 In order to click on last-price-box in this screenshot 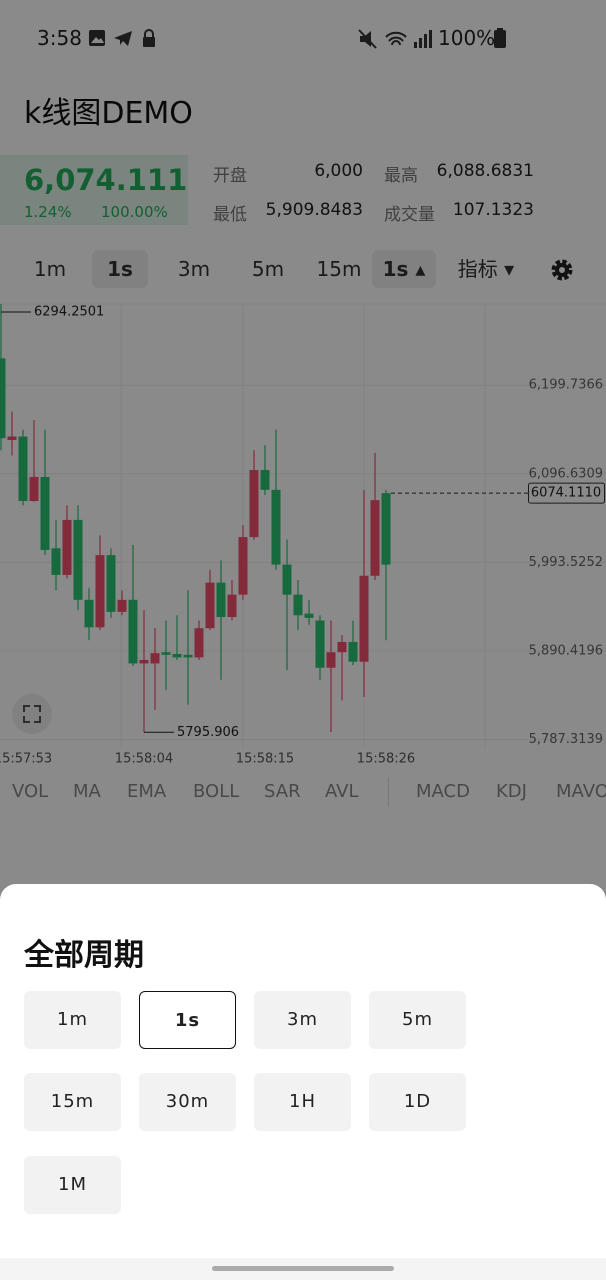, I will do `click(566, 493)`.